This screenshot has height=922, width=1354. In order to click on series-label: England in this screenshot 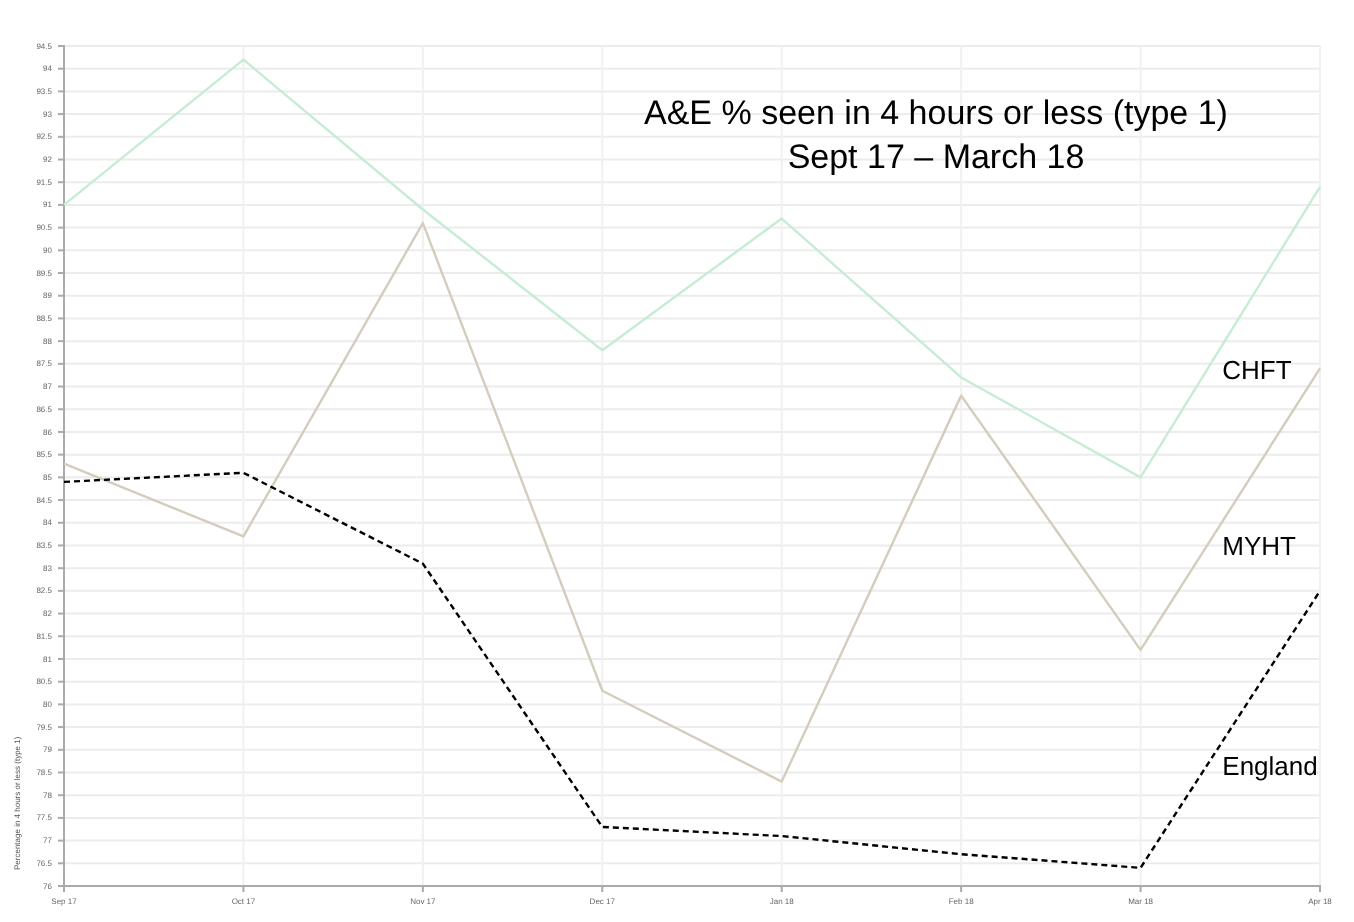, I will do `click(1270, 766)`.